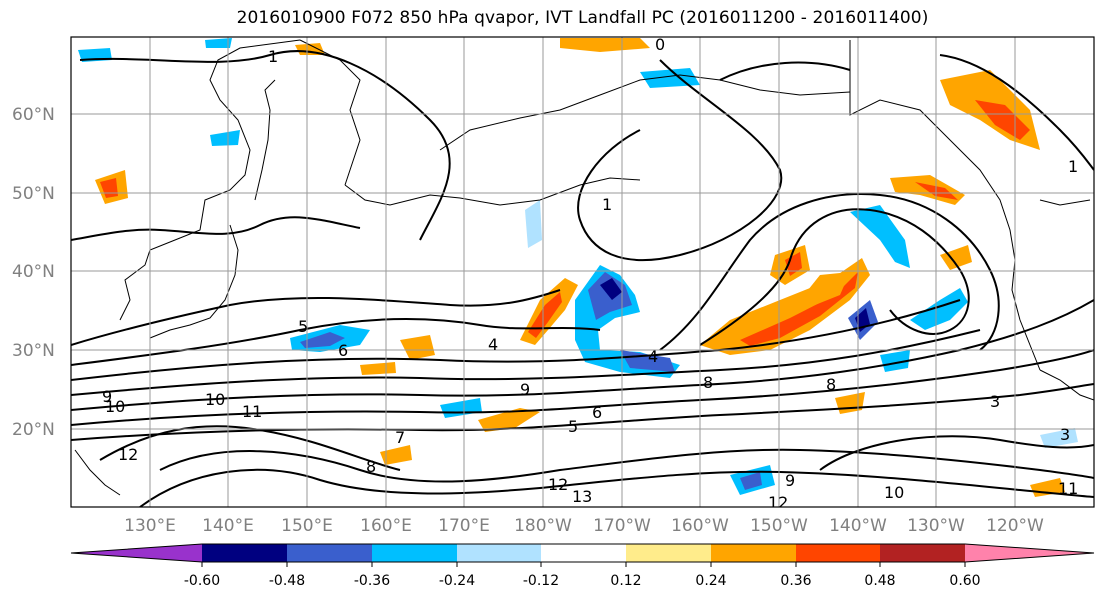  What do you see at coordinates (33, 430) in the screenshot?
I see `lat-label: 20°N` at bounding box center [33, 430].